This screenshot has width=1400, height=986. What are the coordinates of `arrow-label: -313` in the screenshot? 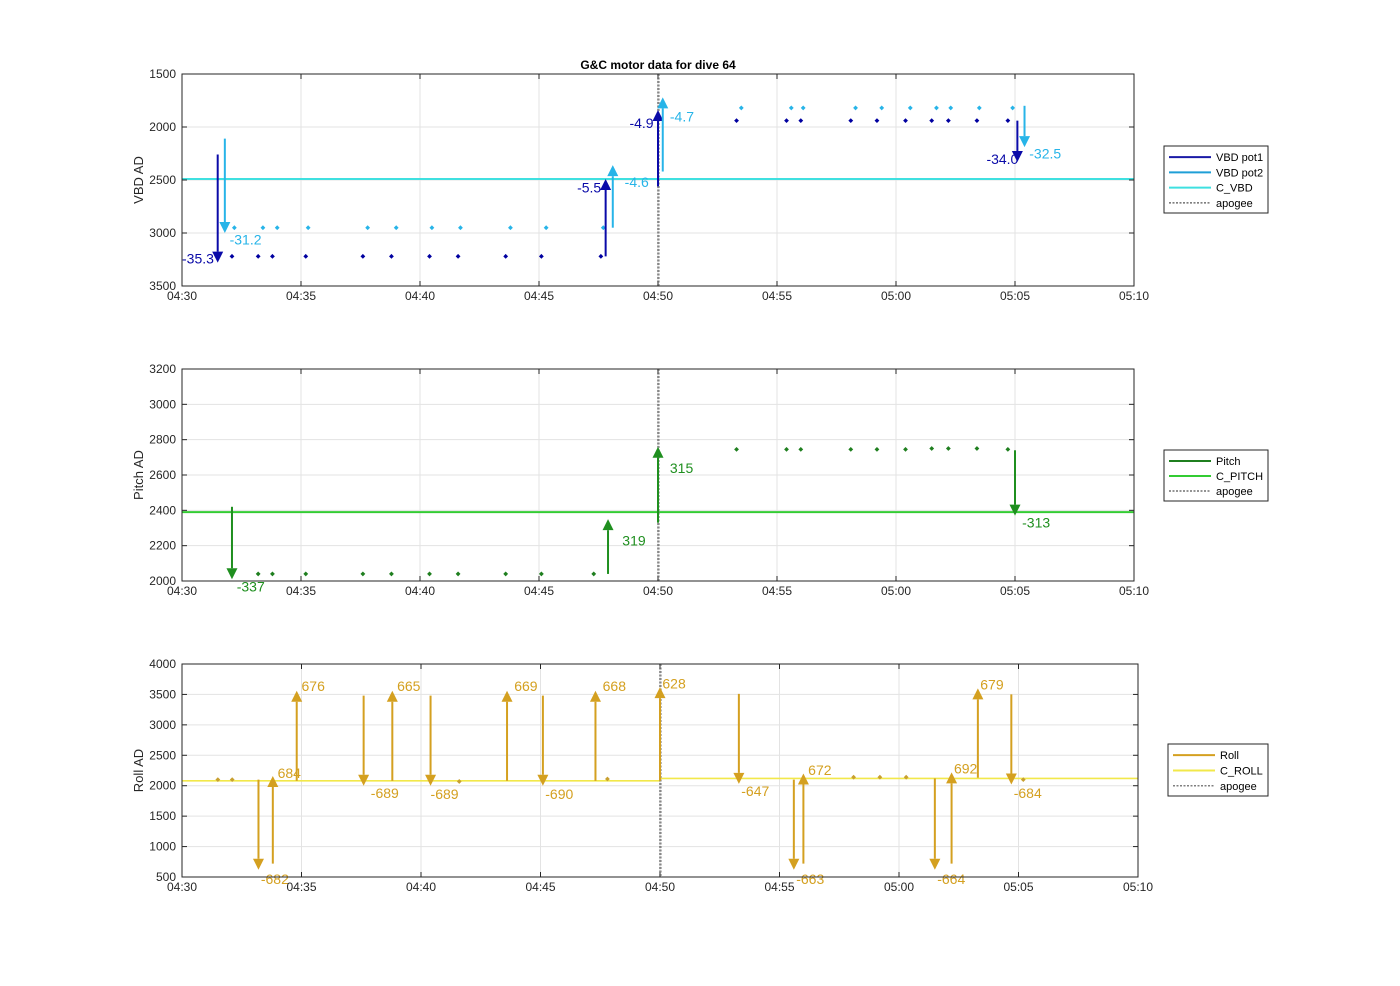 It's located at (1036, 523).